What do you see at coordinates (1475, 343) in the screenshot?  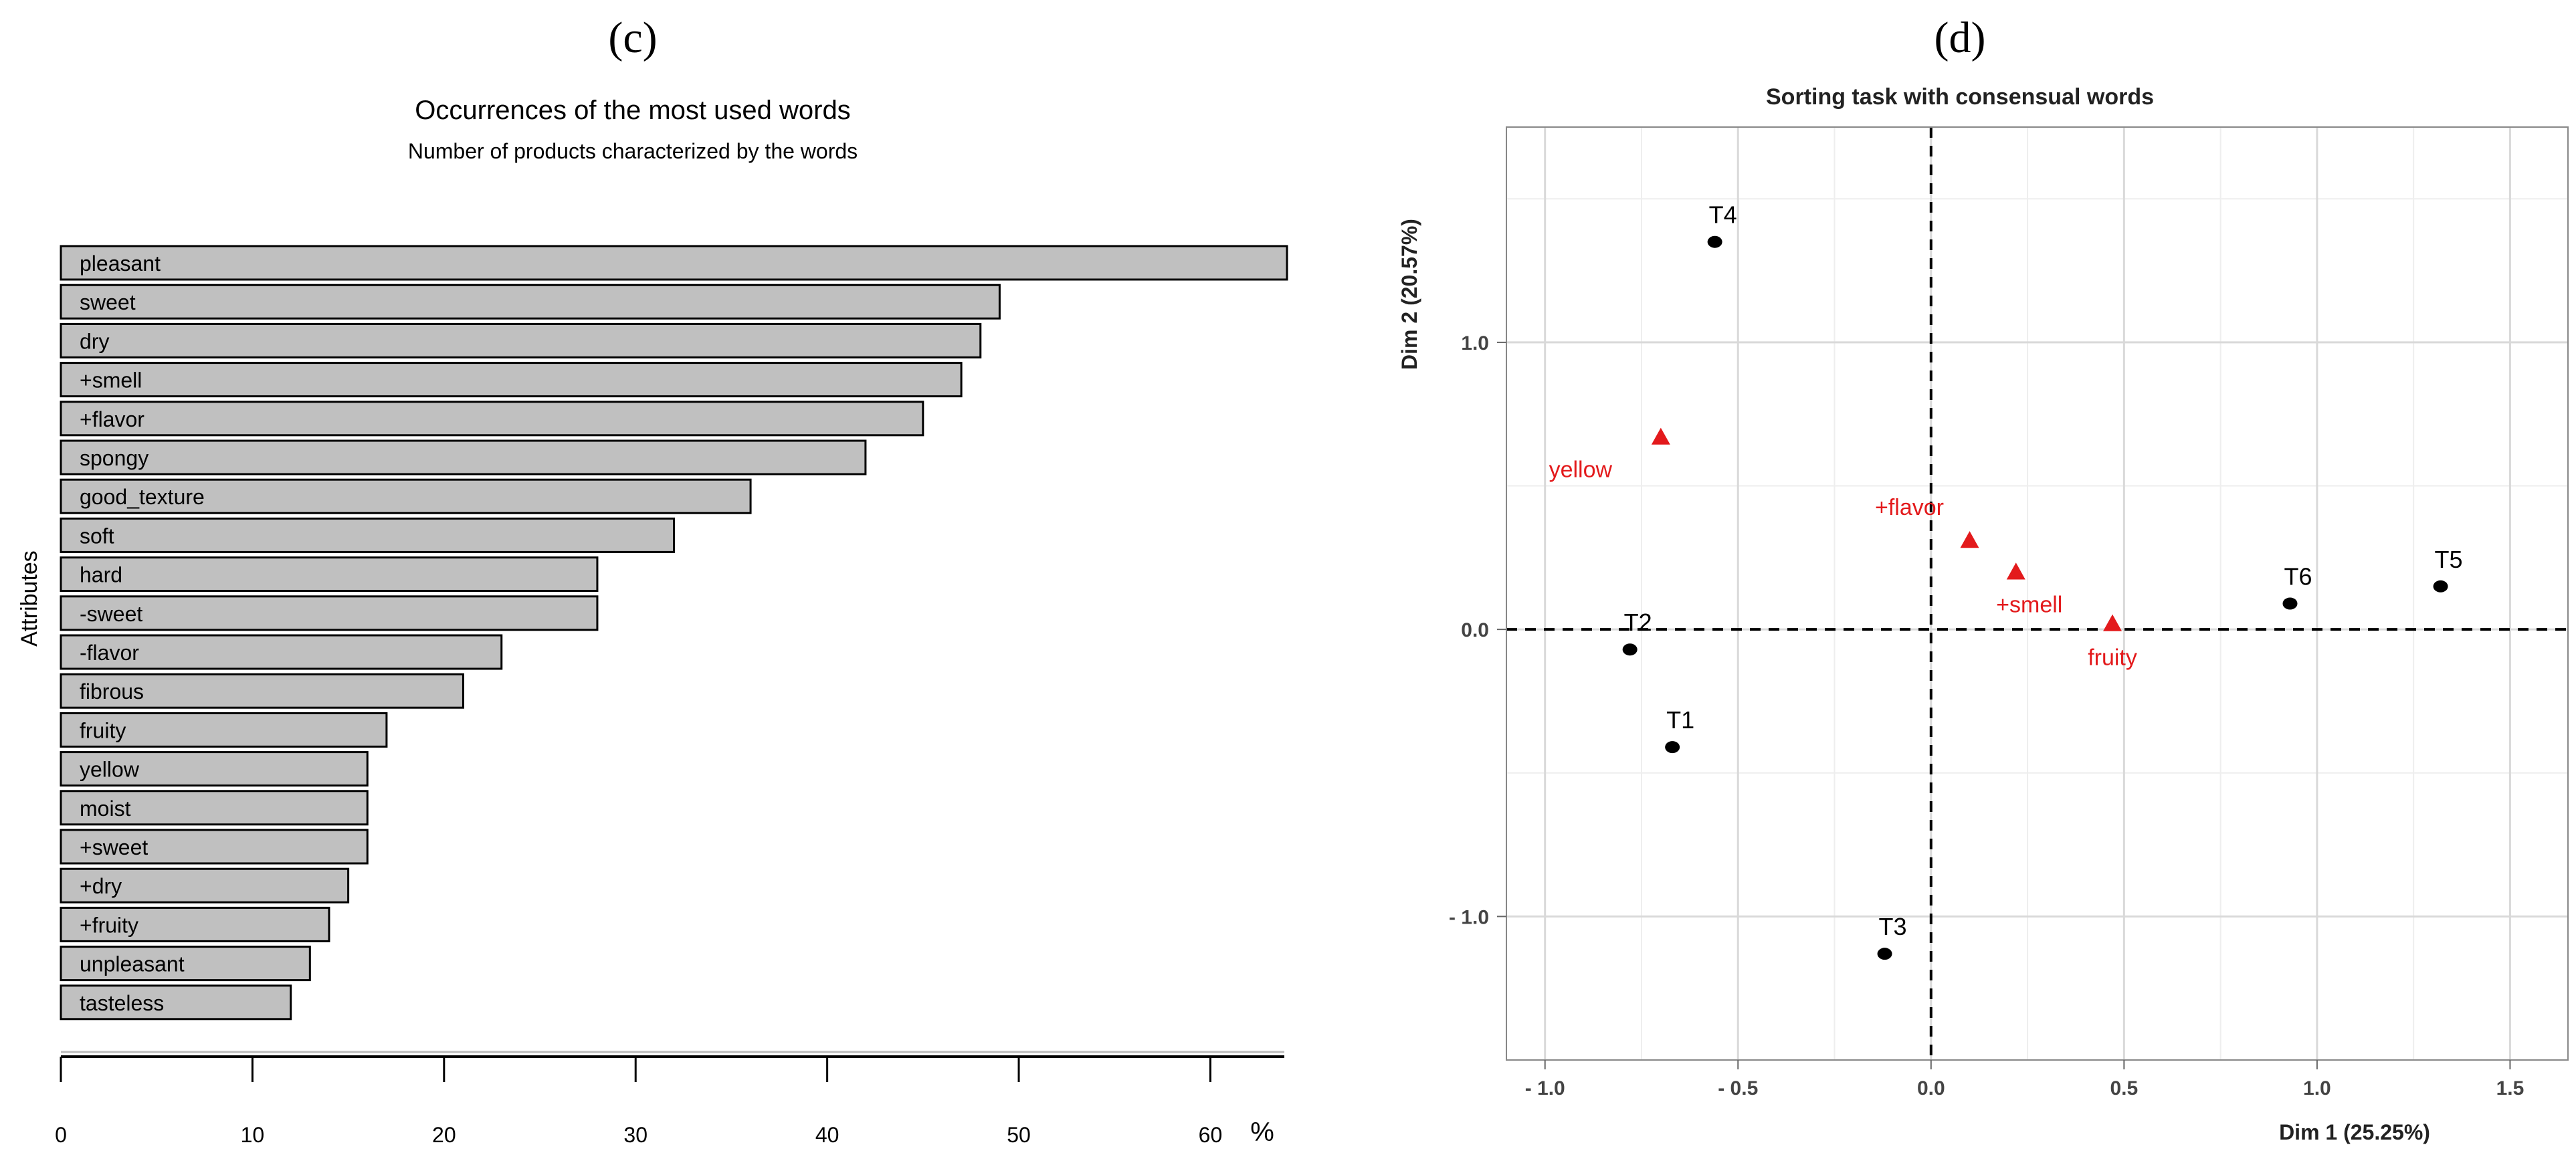 I see `y-tick-label: 1.0` at bounding box center [1475, 343].